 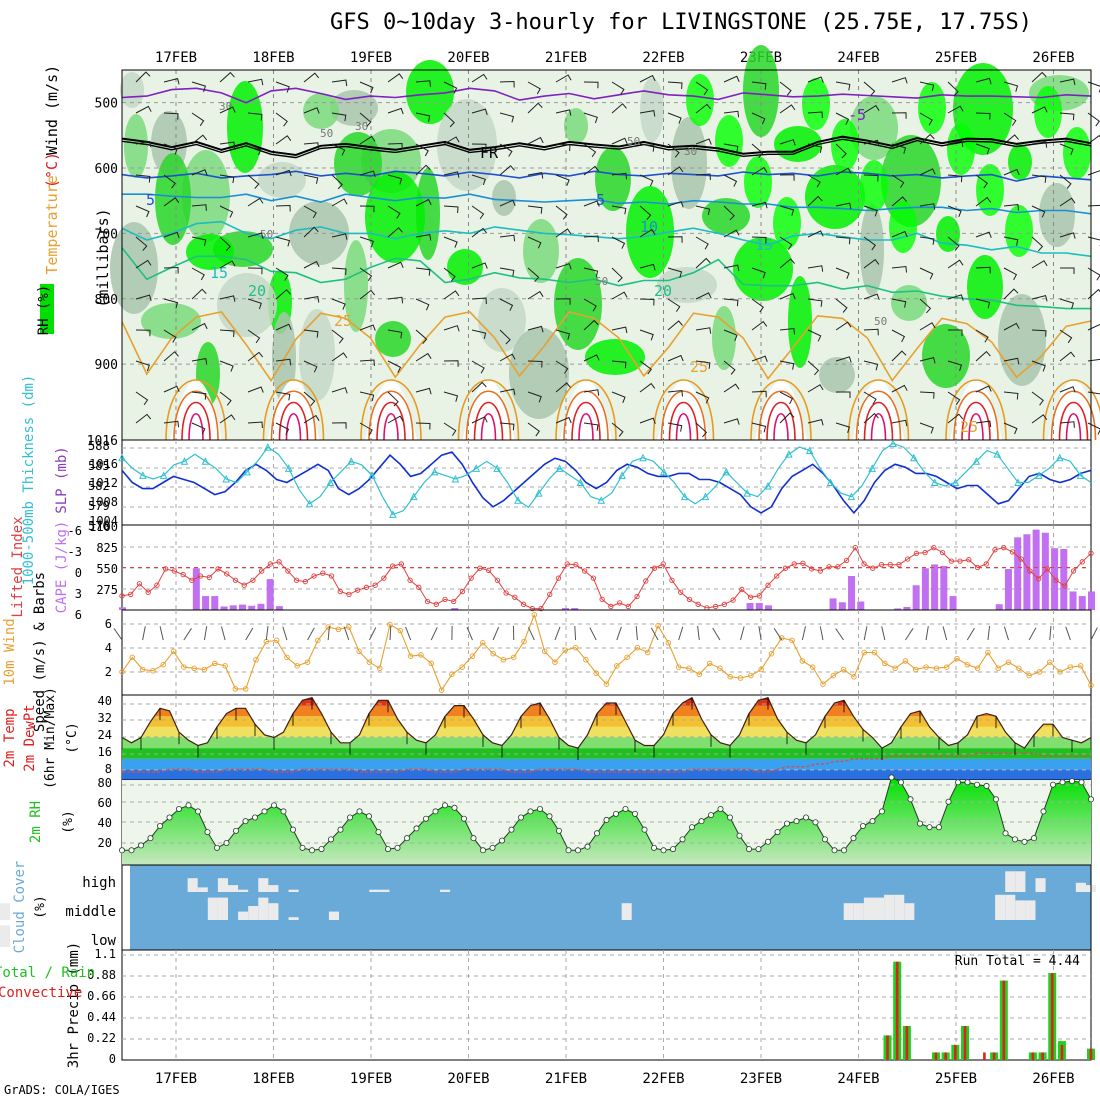 I want to click on thickness-tick: 576, so click(x=99, y=526).